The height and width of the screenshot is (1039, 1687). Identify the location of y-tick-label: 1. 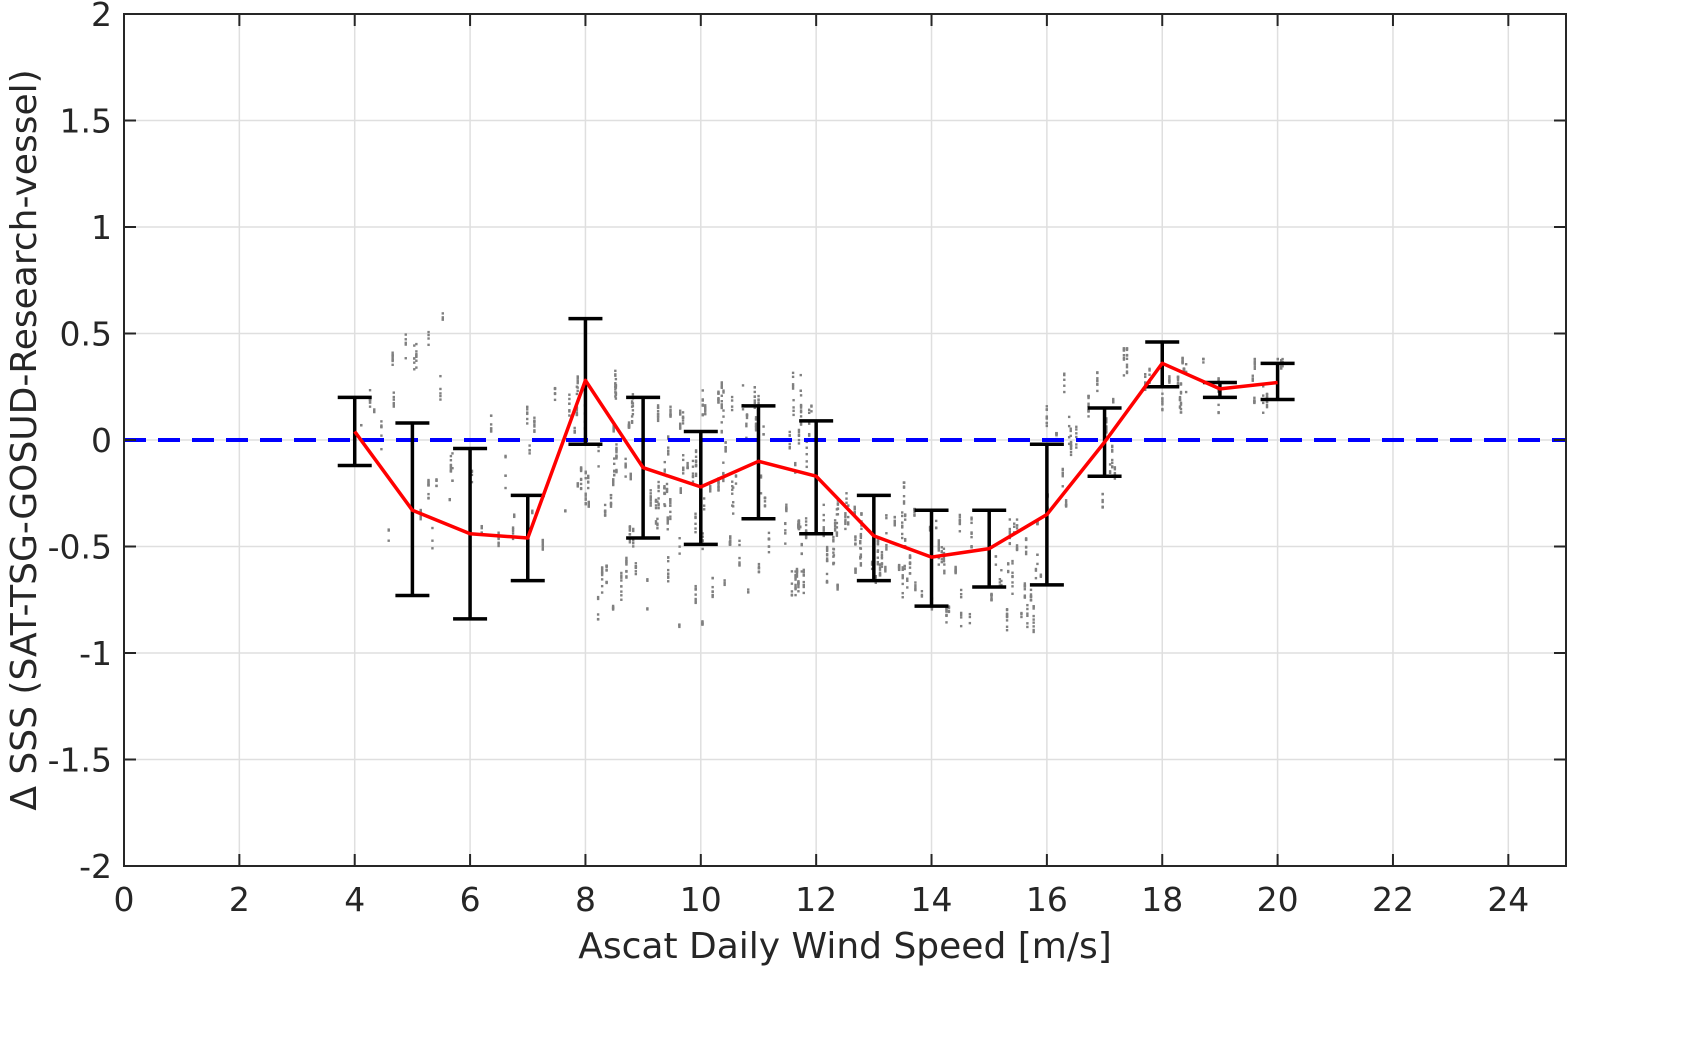
(101, 227).